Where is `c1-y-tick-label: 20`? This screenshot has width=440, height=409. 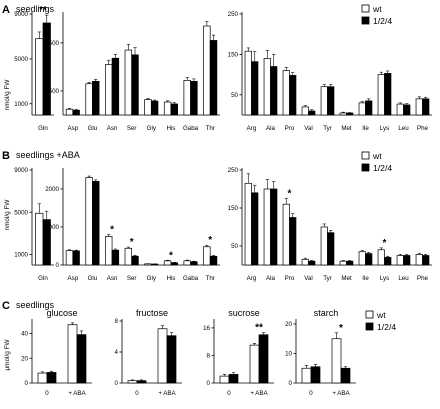
c1-y-tick-label: 20 is located at coordinates (24, 358).